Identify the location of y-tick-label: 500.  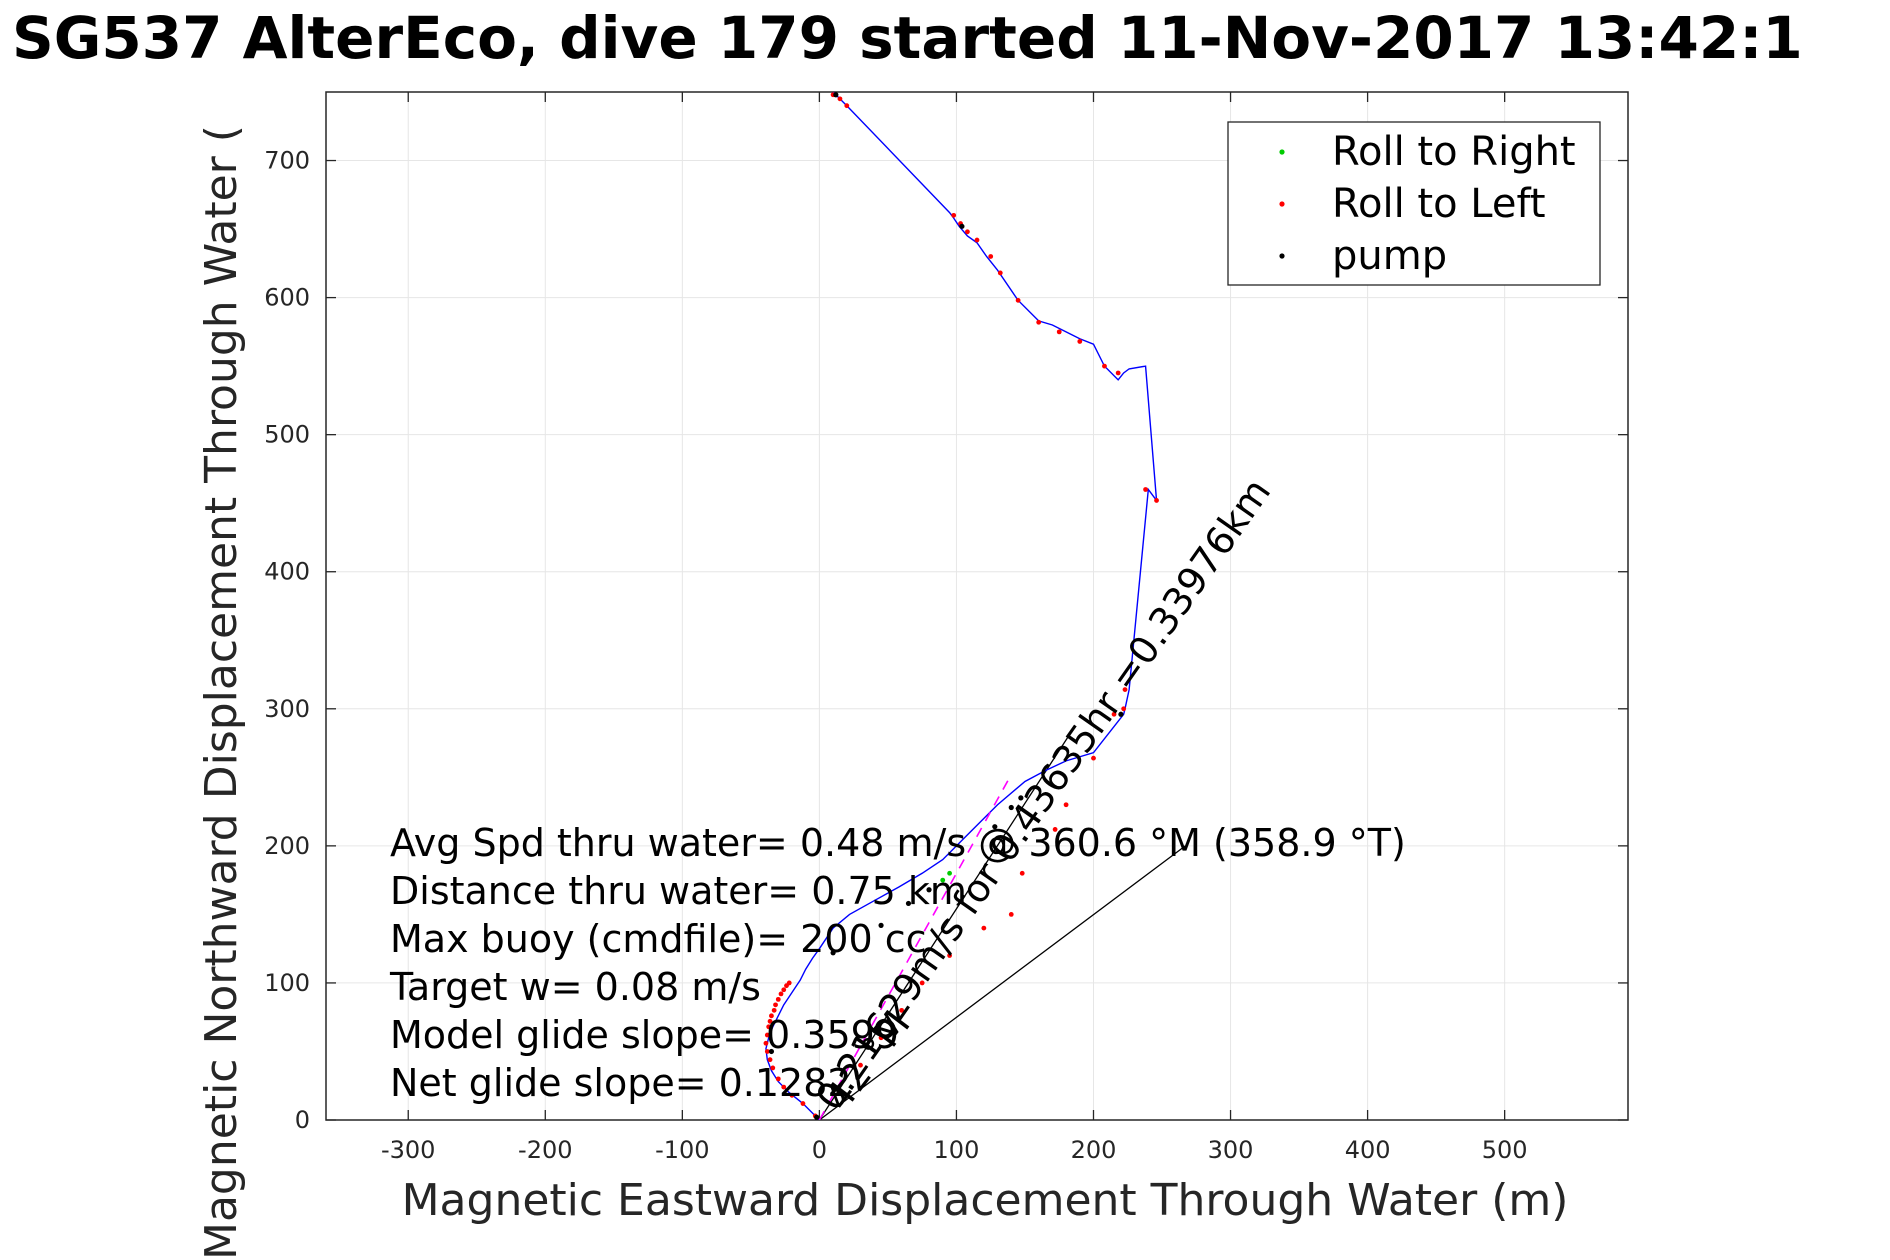
(287, 435).